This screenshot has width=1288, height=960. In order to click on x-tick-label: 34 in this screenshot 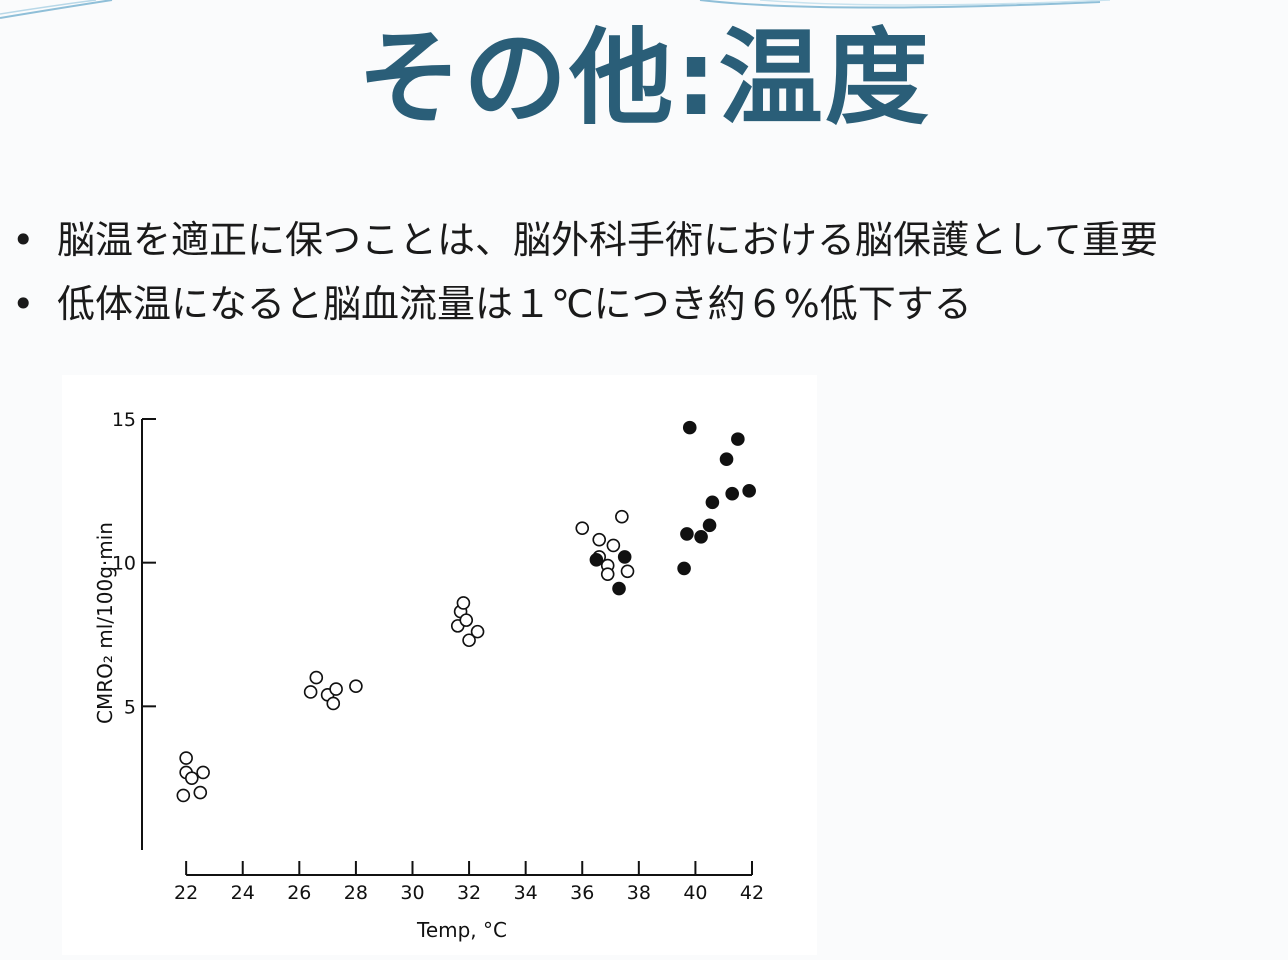, I will do `click(526, 893)`.